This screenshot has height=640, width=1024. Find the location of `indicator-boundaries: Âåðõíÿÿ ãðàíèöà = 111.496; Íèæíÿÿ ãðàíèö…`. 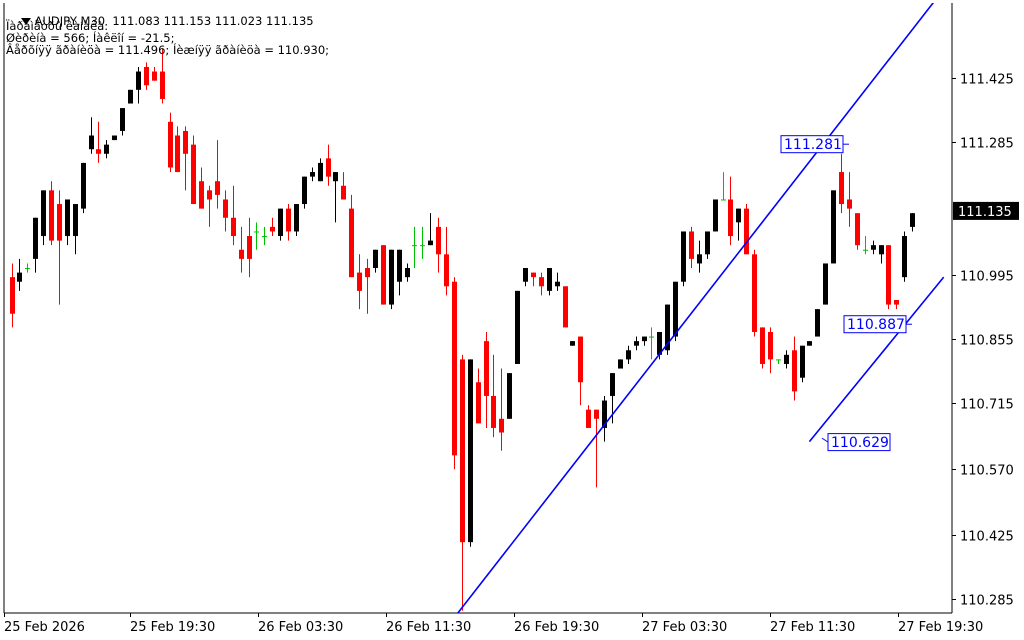

indicator-boundaries: Âåðõíÿÿ ãðàíèöà = 111.496; Íèæíÿÿ ãðàíèö… is located at coordinates (168, 50).